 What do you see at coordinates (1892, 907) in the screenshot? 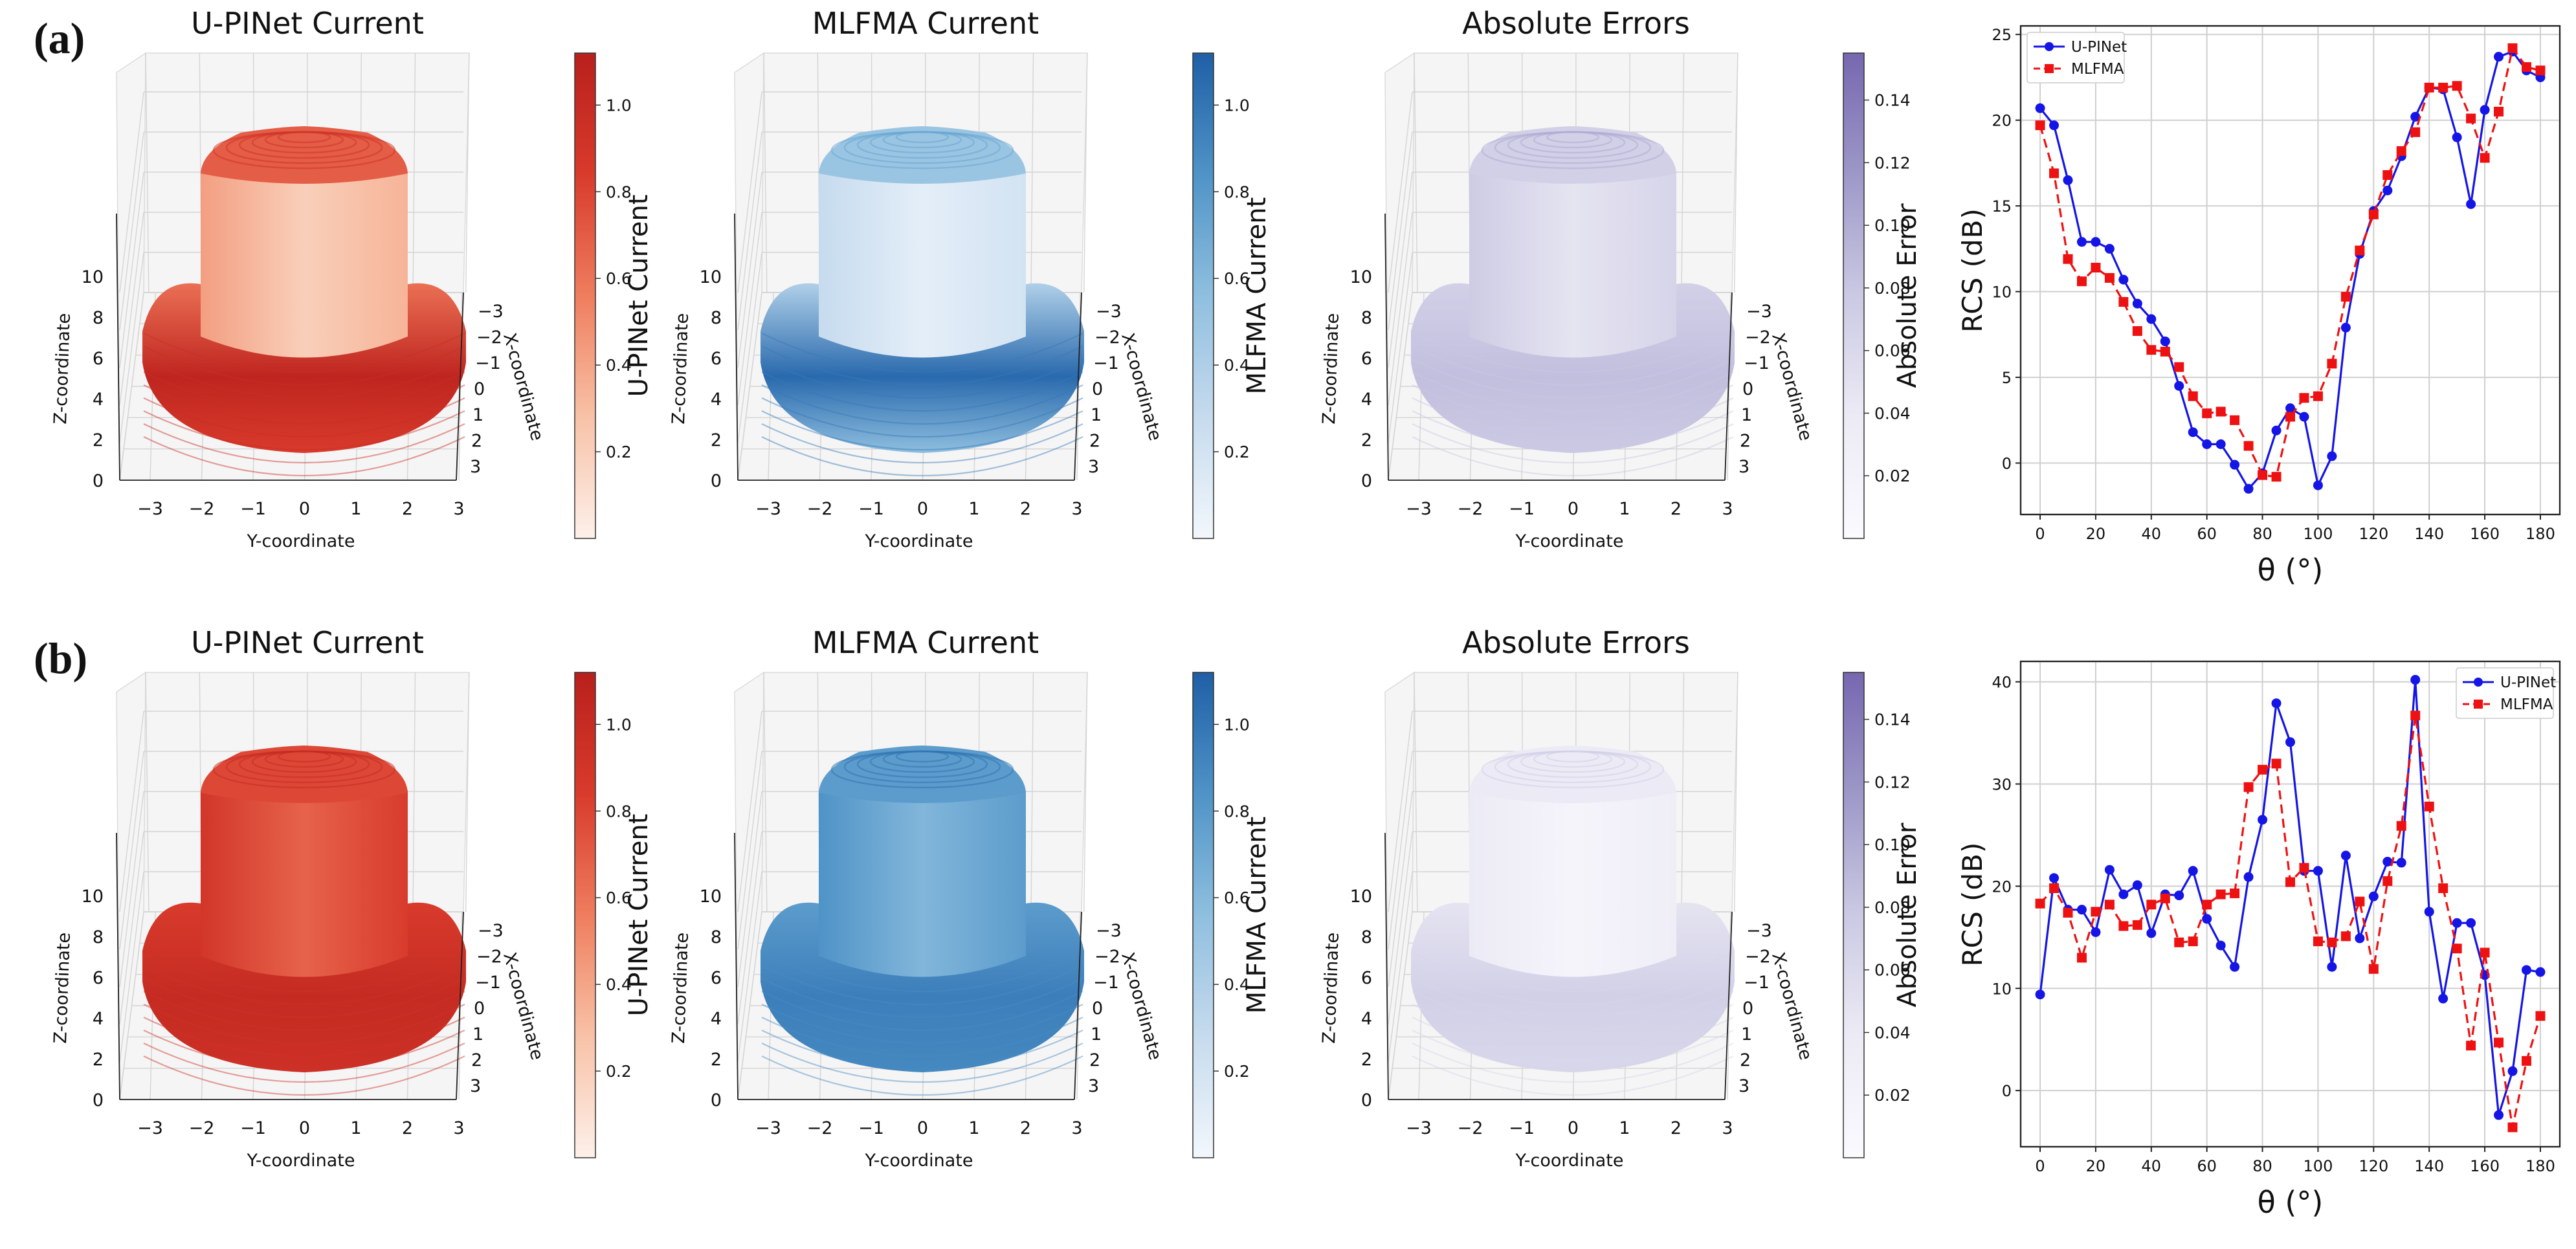
I see `colorbar-tick-label: 0.08` at bounding box center [1892, 907].